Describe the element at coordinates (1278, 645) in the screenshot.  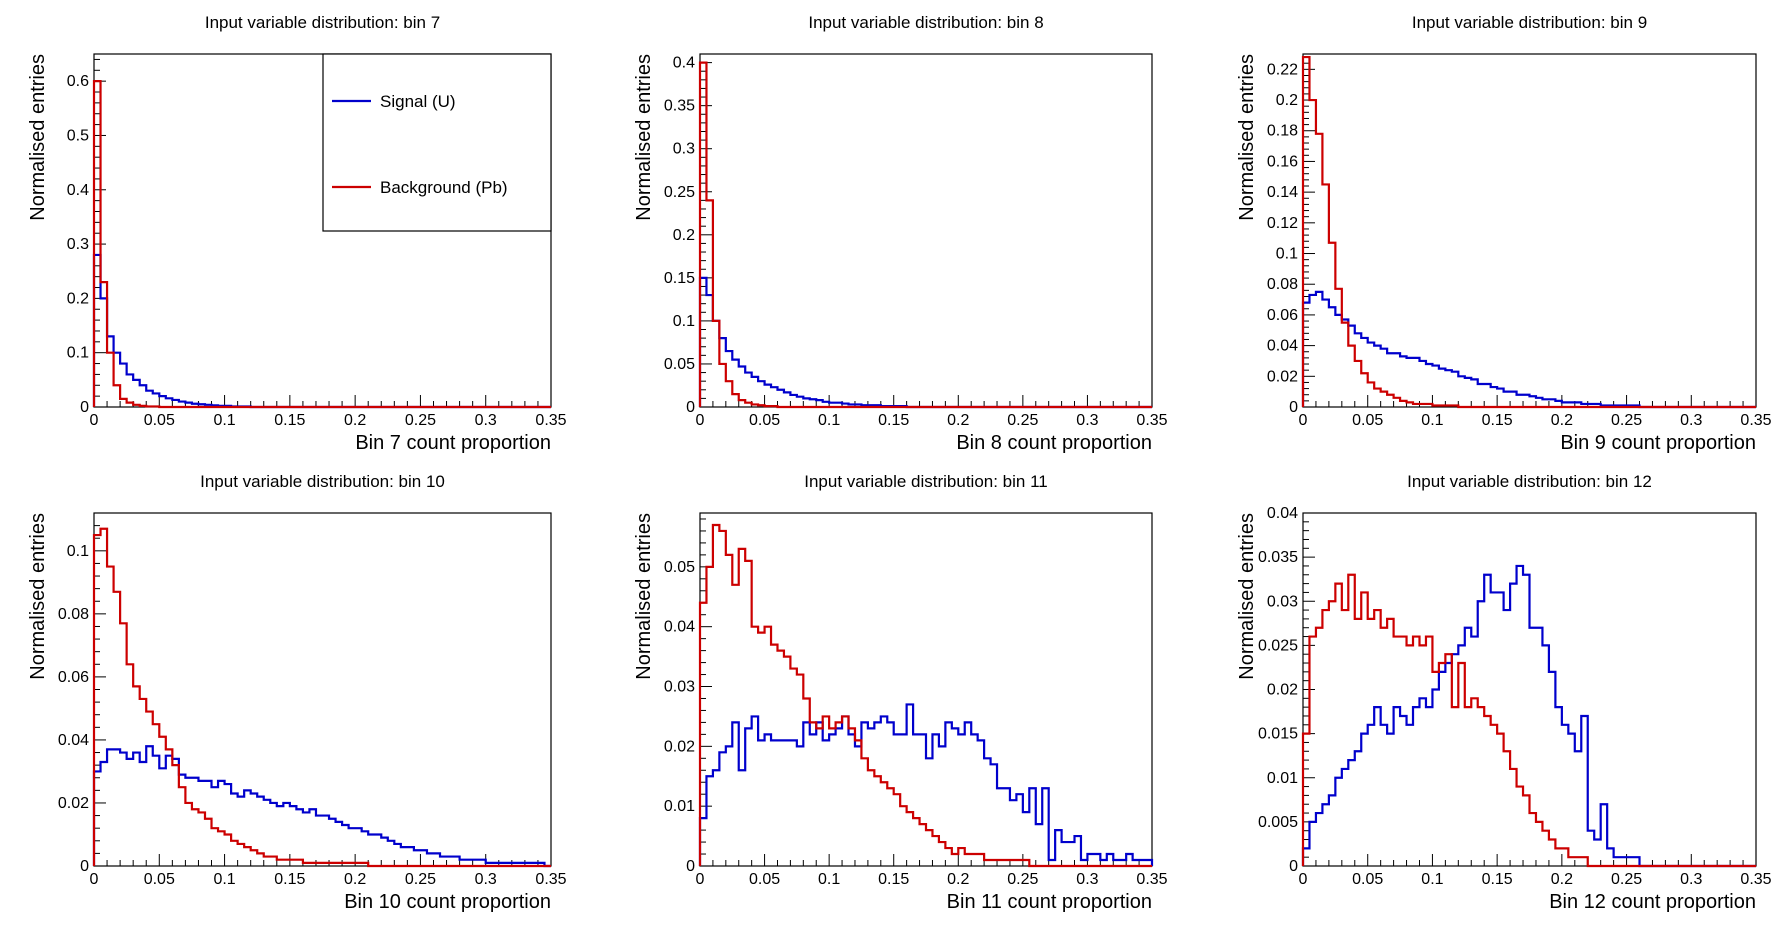
I see `y-tick-label: 0.025` at that location.